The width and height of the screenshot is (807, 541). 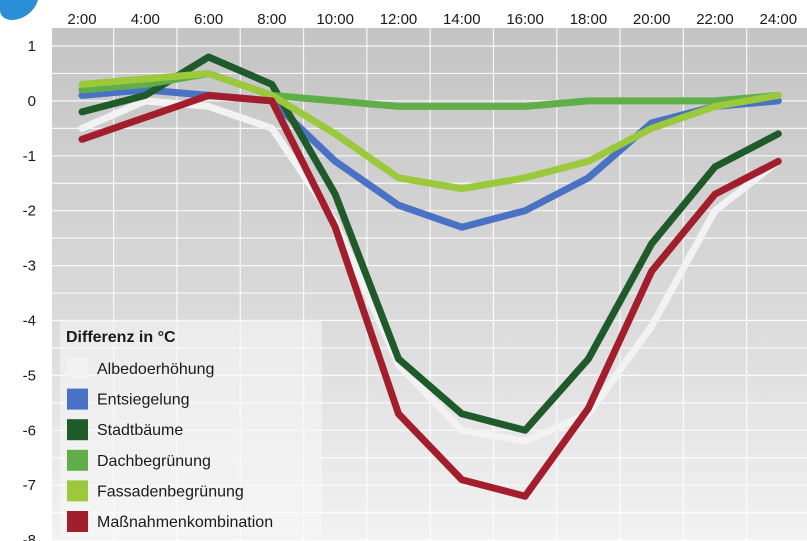 I want to click on y-tick-label: -5, so click(x=29, y=375).